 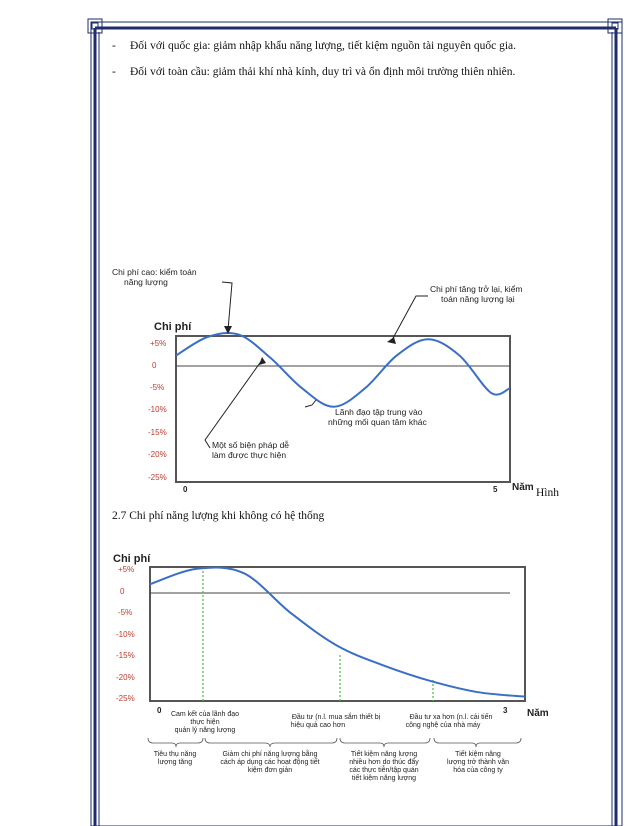 What do you see at coordinates (343, 369) in the screenshot?
I see `chart1-series-line` at bounding box center [343, 369].